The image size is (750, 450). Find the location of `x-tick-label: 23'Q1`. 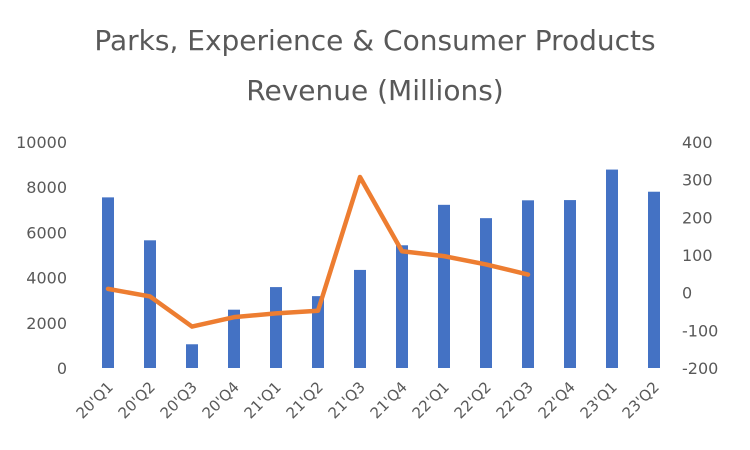

x-tick-label: 23'Q1 is located at coordinates (599, 400).